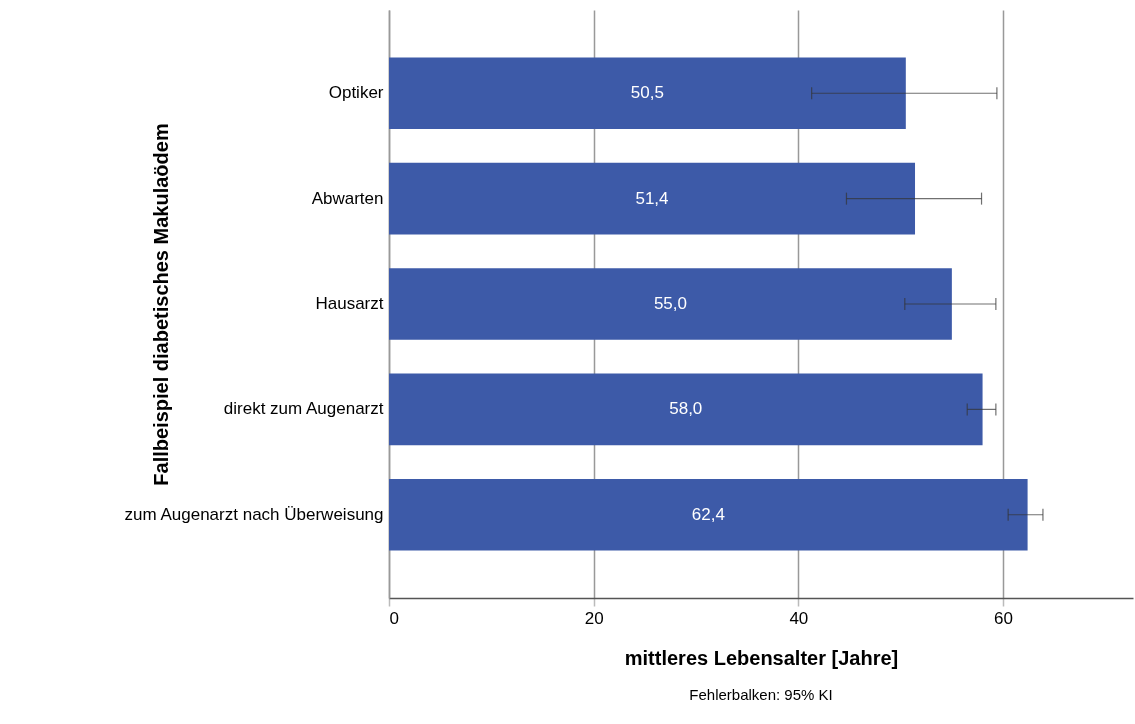  Describe the element at coordinates (799, 618) in the screenshot. I see `x-tick-label: 40` at that location.